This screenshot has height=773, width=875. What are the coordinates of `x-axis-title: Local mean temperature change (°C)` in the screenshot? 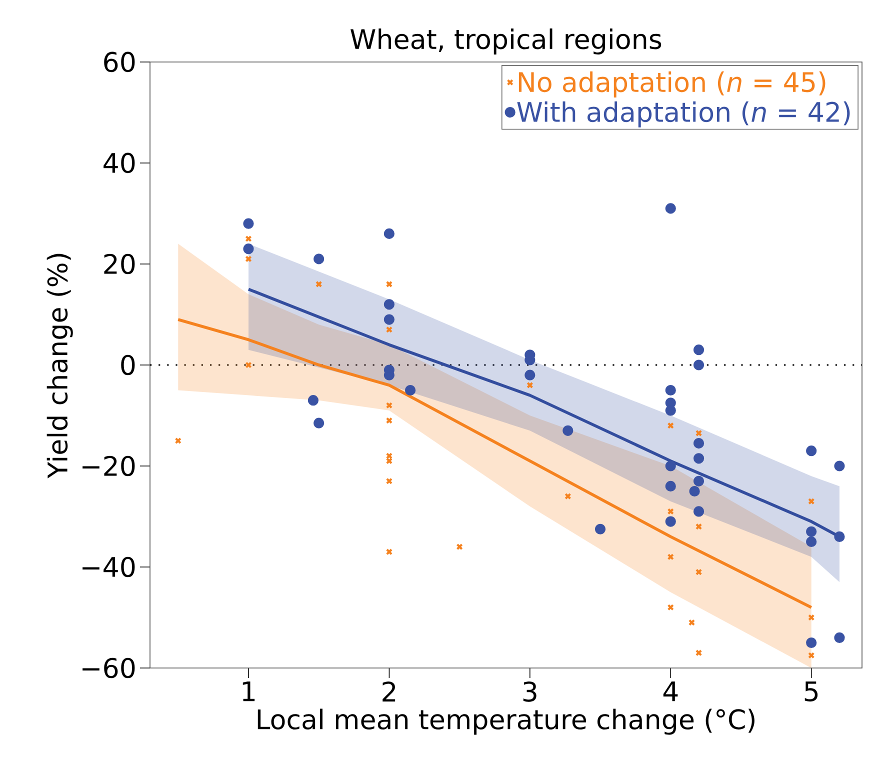 It's located at (506, 721).